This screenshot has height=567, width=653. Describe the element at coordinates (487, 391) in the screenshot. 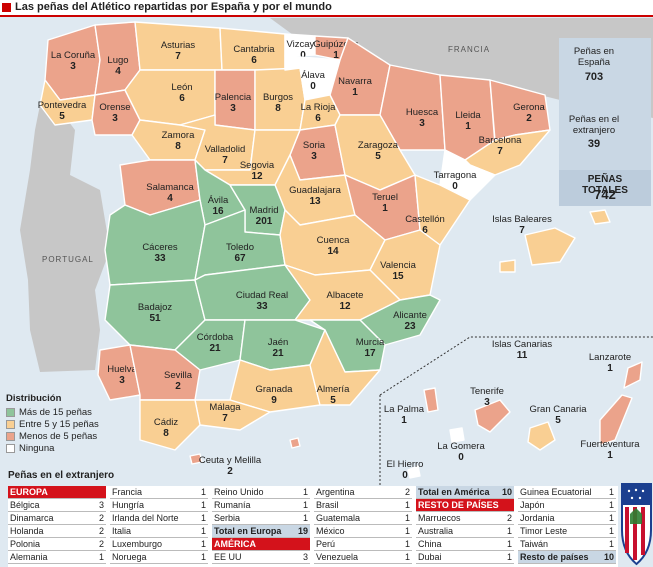

I see `island-label: Tenerife` at that location.